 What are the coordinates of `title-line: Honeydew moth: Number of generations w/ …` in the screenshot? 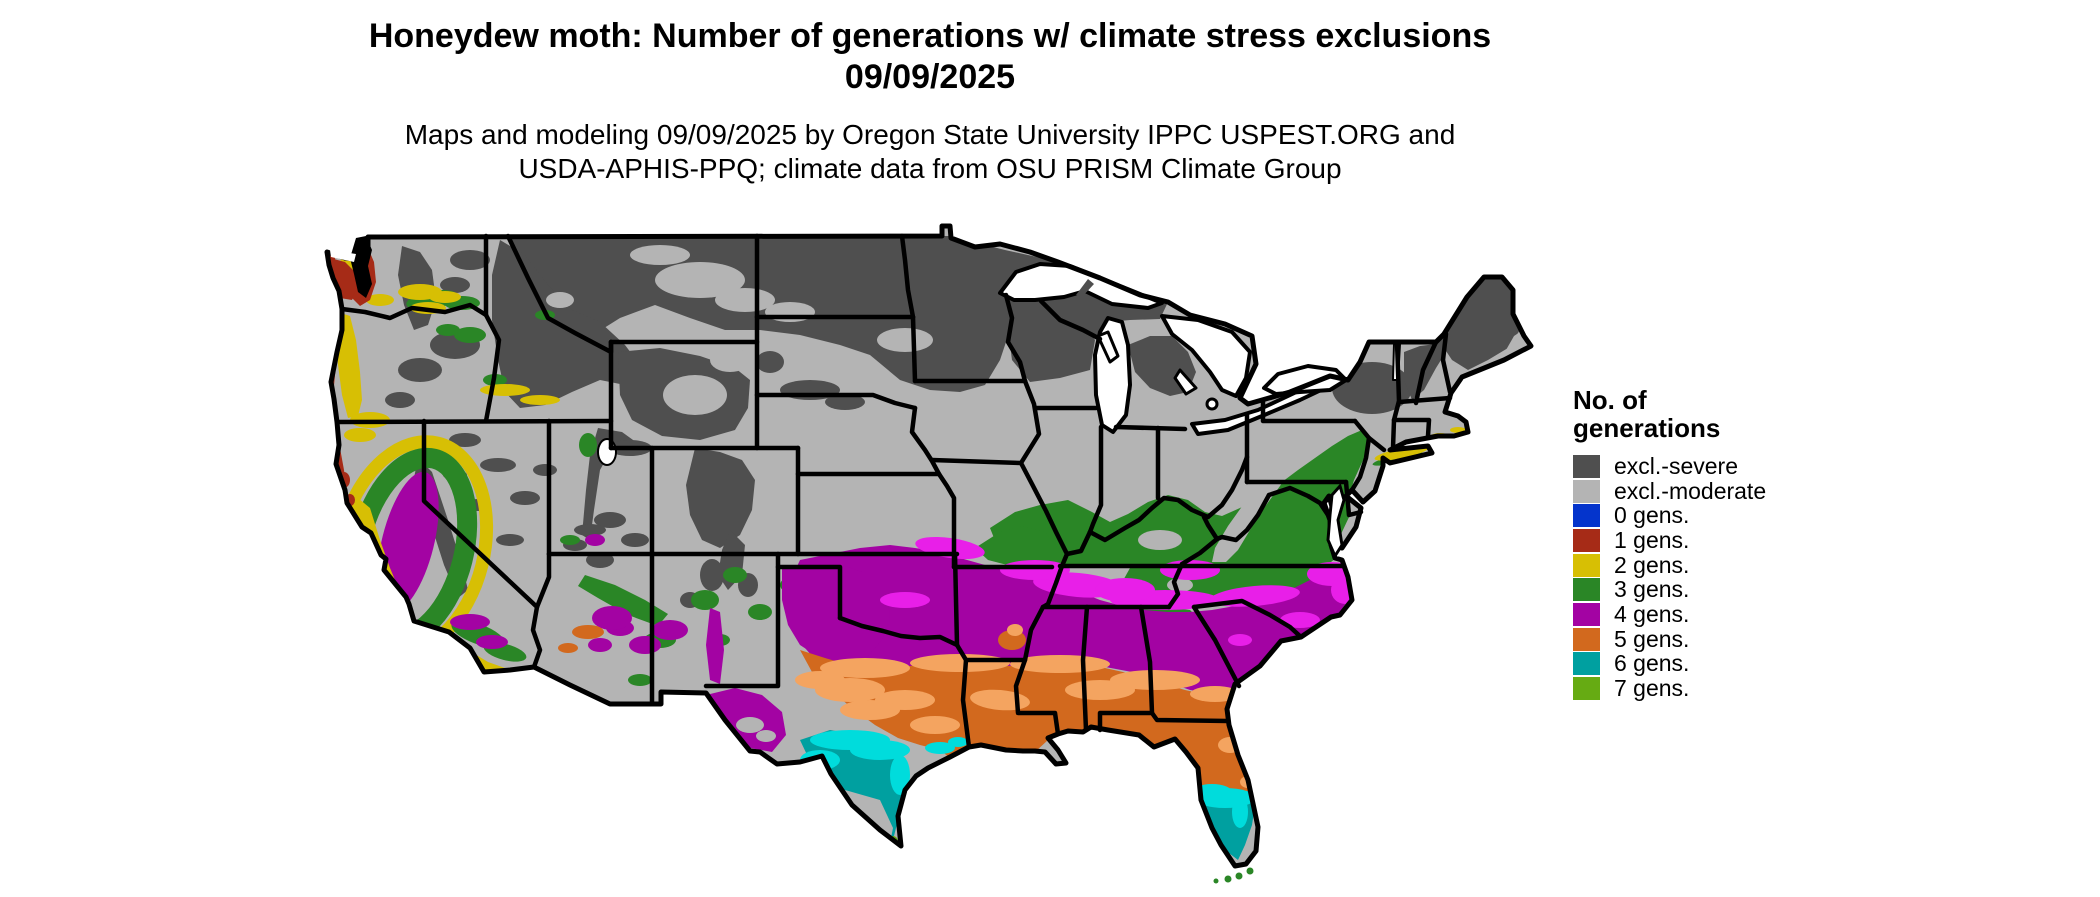 It's located at (930, 36).